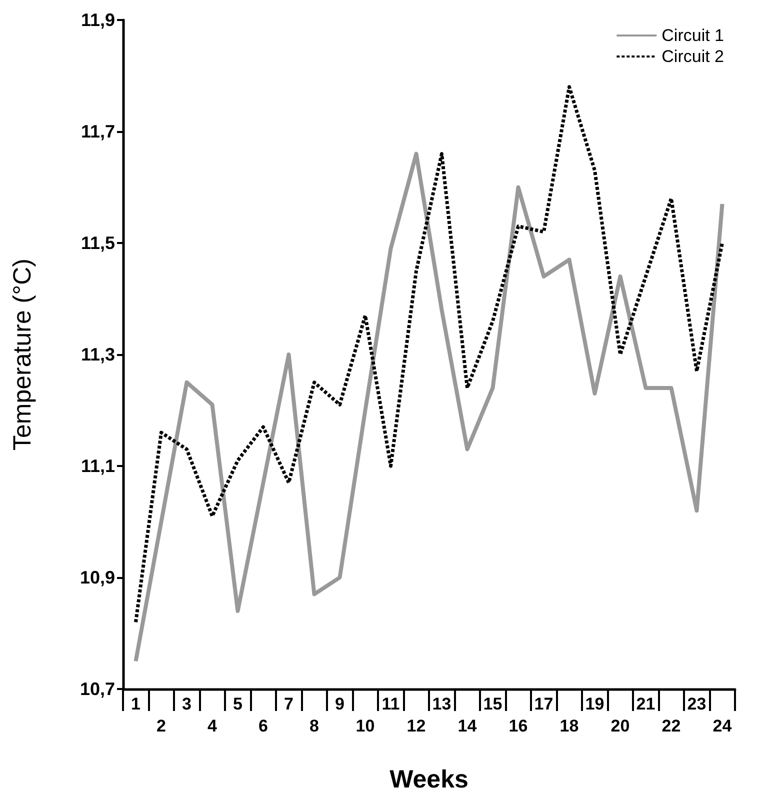 The image size is (757, 807). Describe the element at coordinates (365, 726) in the screenshot. I see `x-tick-label: 10` at that location.